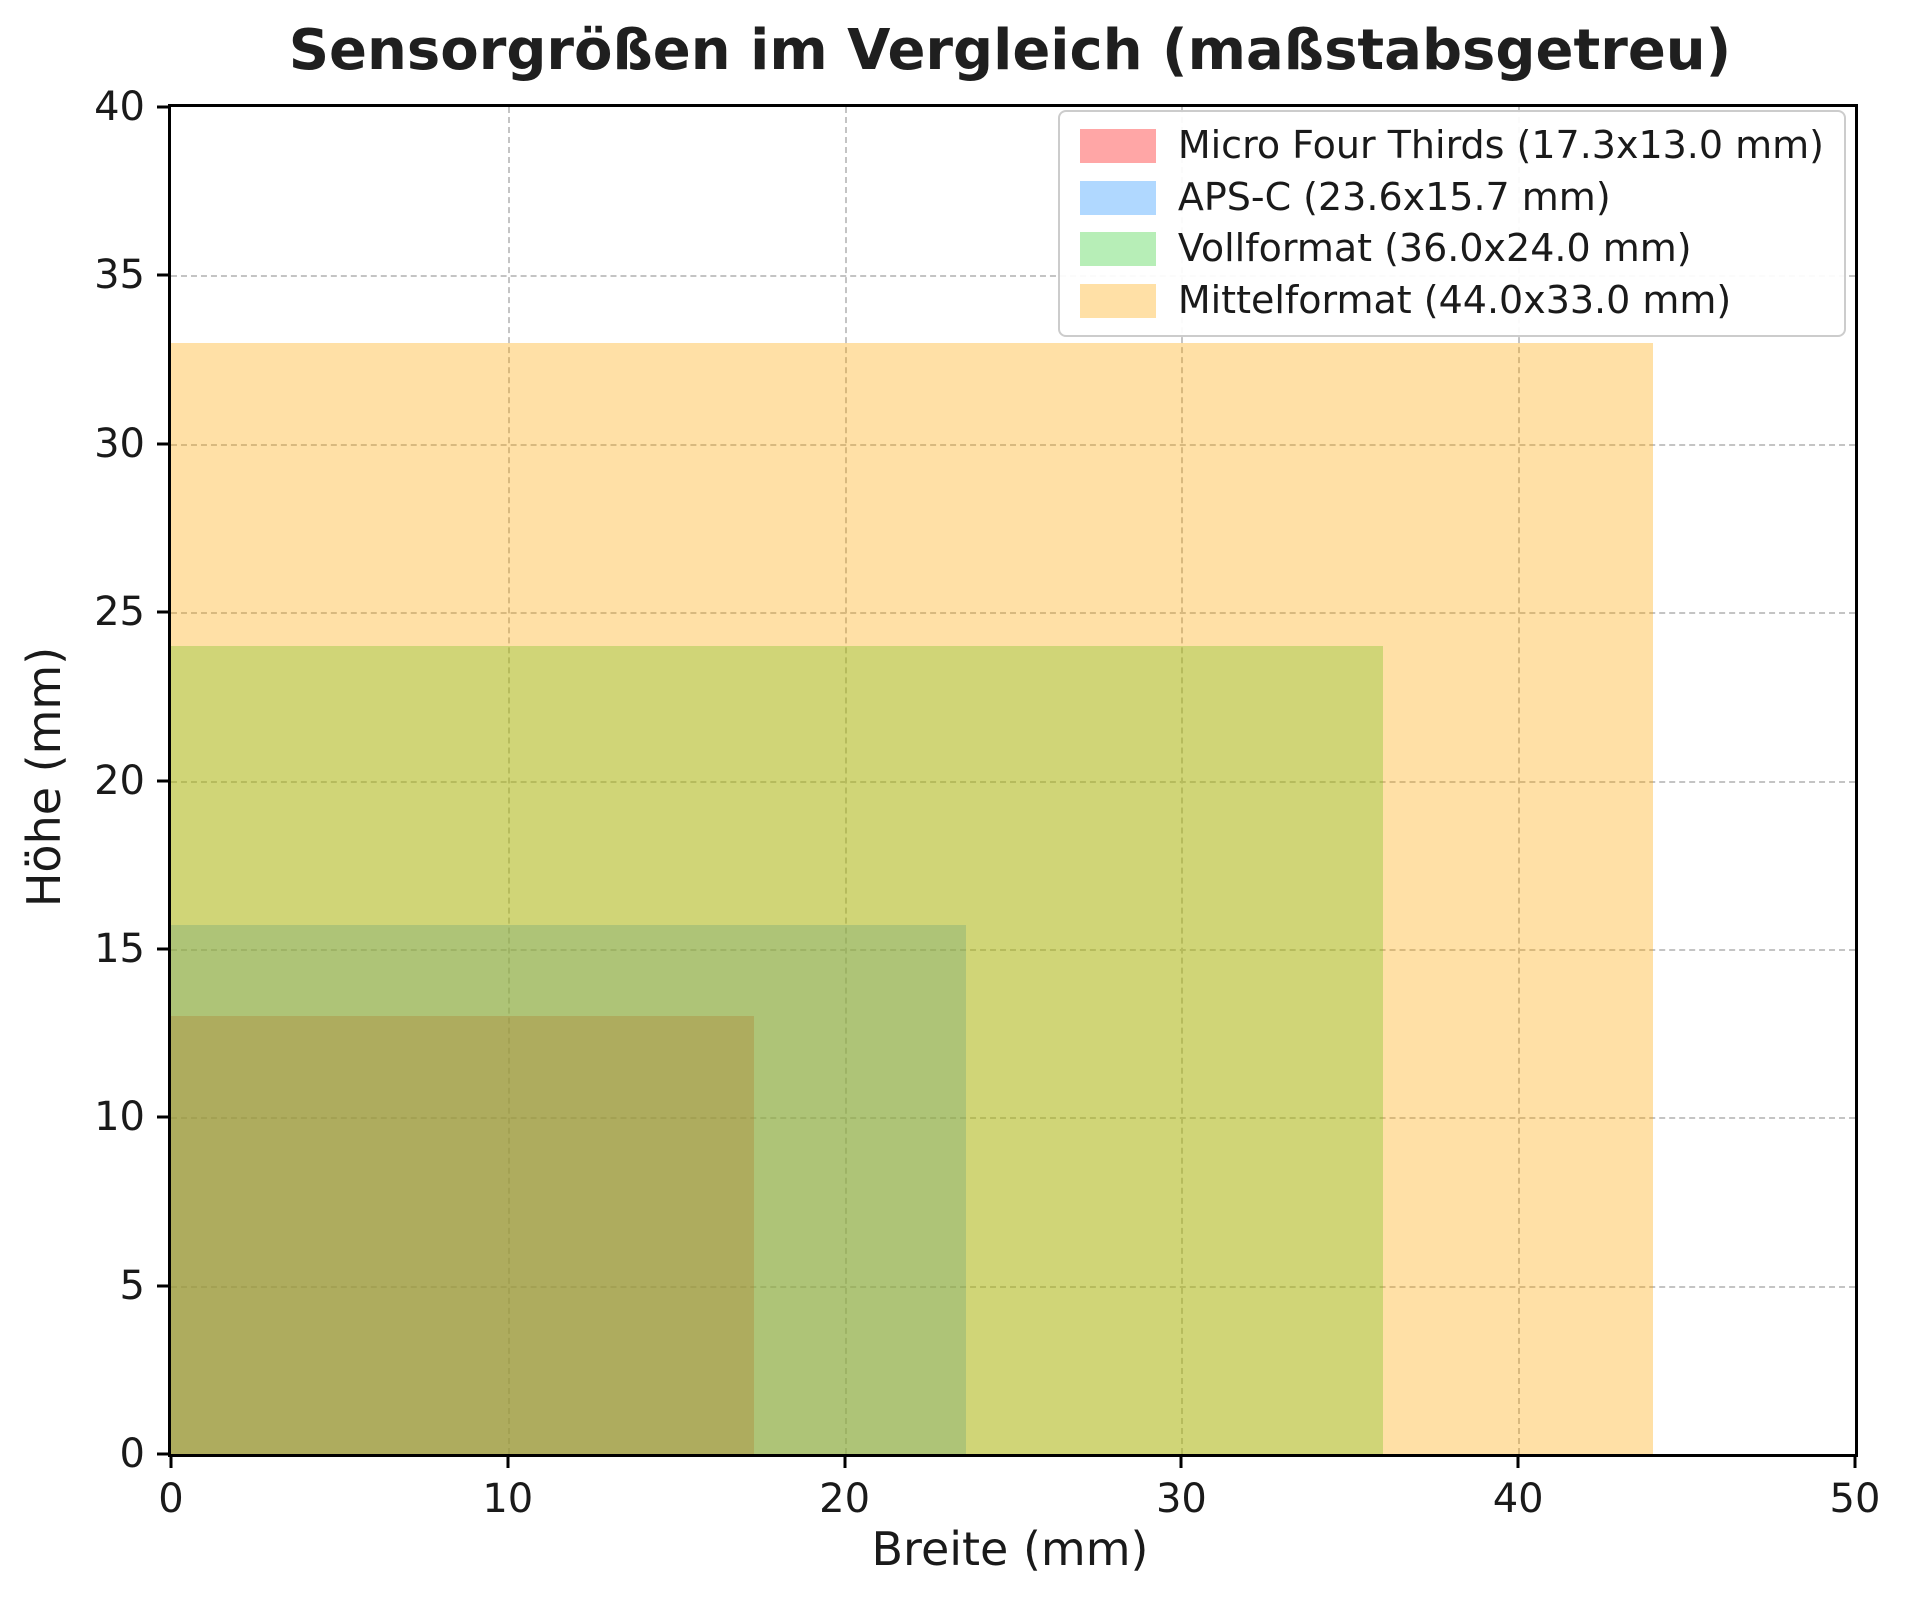  What do you see at coordinates (119, 275) in the screenshot?
I see `y-tick-label-35: 35` at bounding box center [119, 275].